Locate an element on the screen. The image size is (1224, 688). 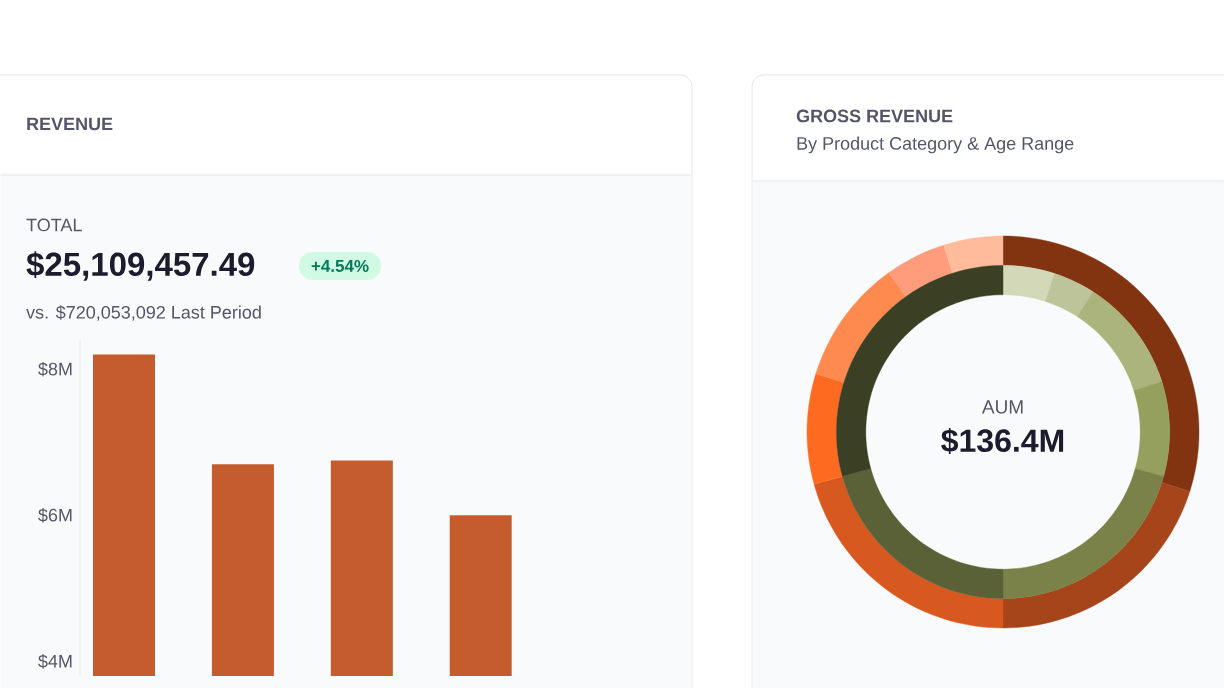
chart-title: REVENUE is located at coordinates (70, 124).